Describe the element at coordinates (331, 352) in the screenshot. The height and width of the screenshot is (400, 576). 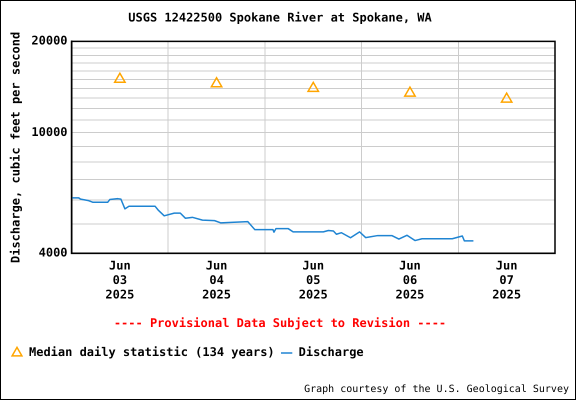
I see `legend-label: Discharge` at that location.